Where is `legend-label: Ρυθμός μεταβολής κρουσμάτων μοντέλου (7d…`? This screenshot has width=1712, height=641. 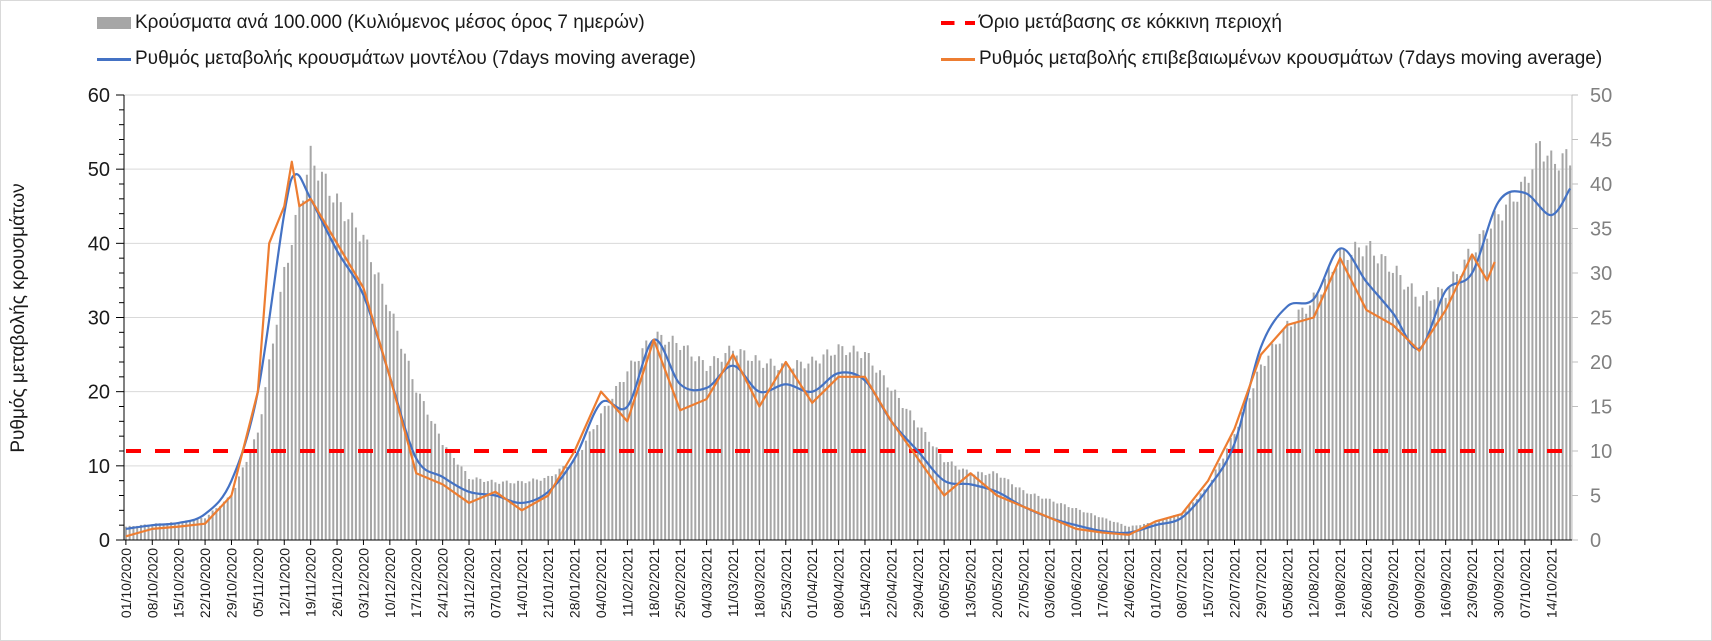
legend-label: Ρυθμός μεταβολής κρουσμάτων μοντέλου (7d… is located at coordinates (415, 58).